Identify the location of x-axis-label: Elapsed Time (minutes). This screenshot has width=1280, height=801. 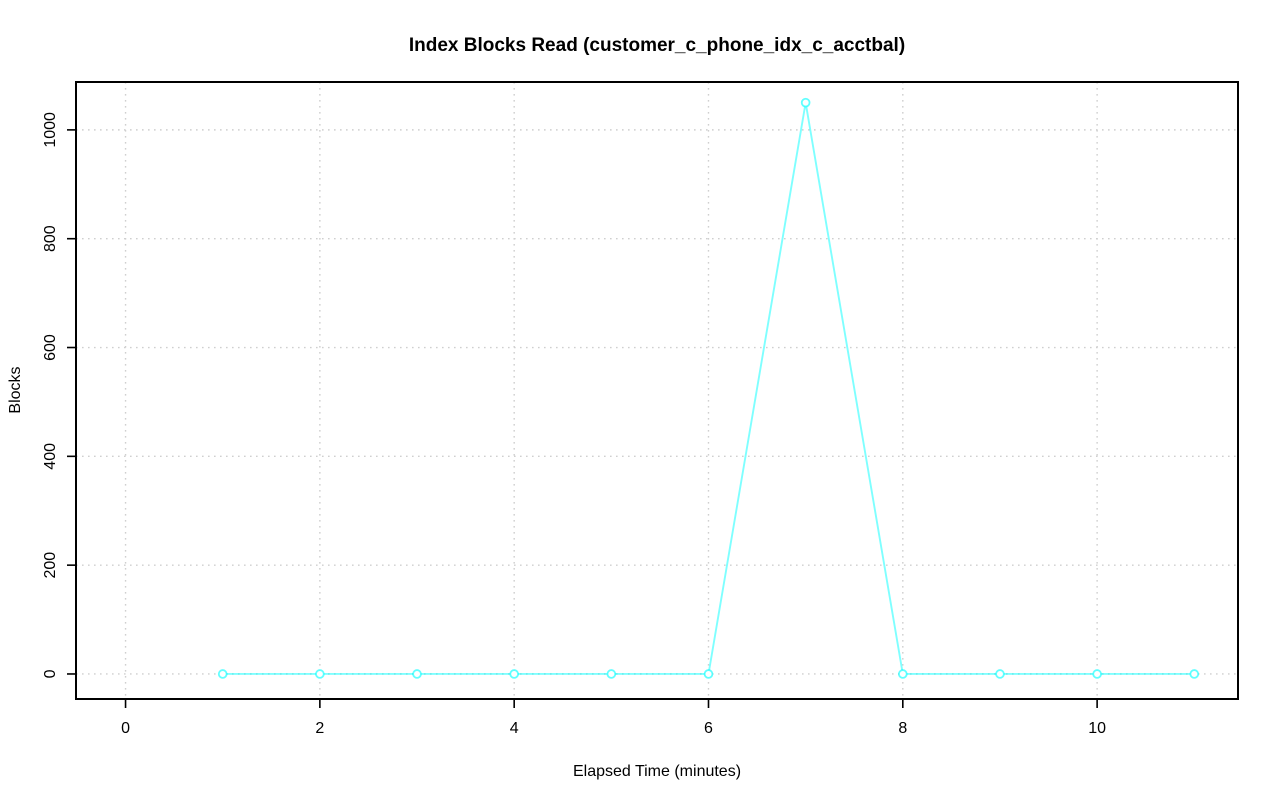
(657, 771).